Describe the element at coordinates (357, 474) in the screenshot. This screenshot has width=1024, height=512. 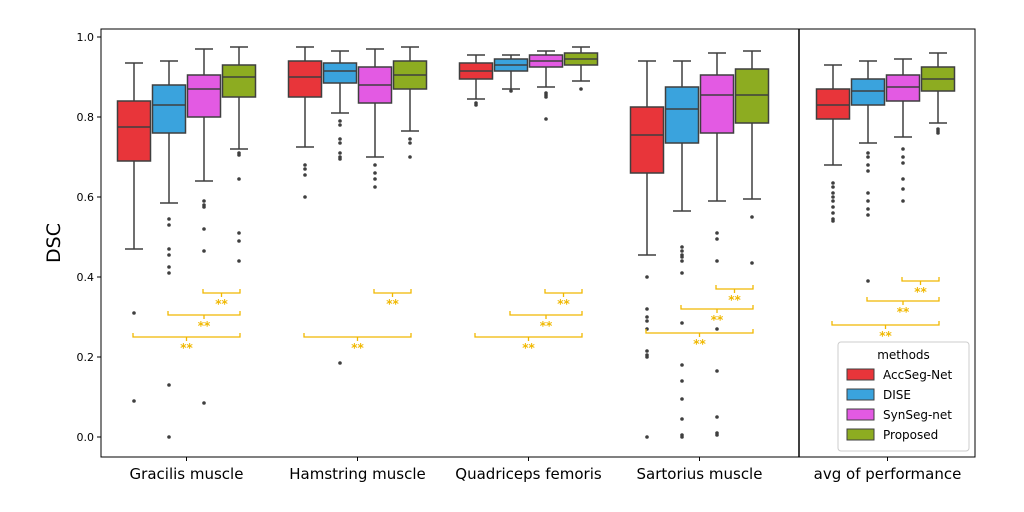
I see `category-label: Hamstring muscle` at that location.